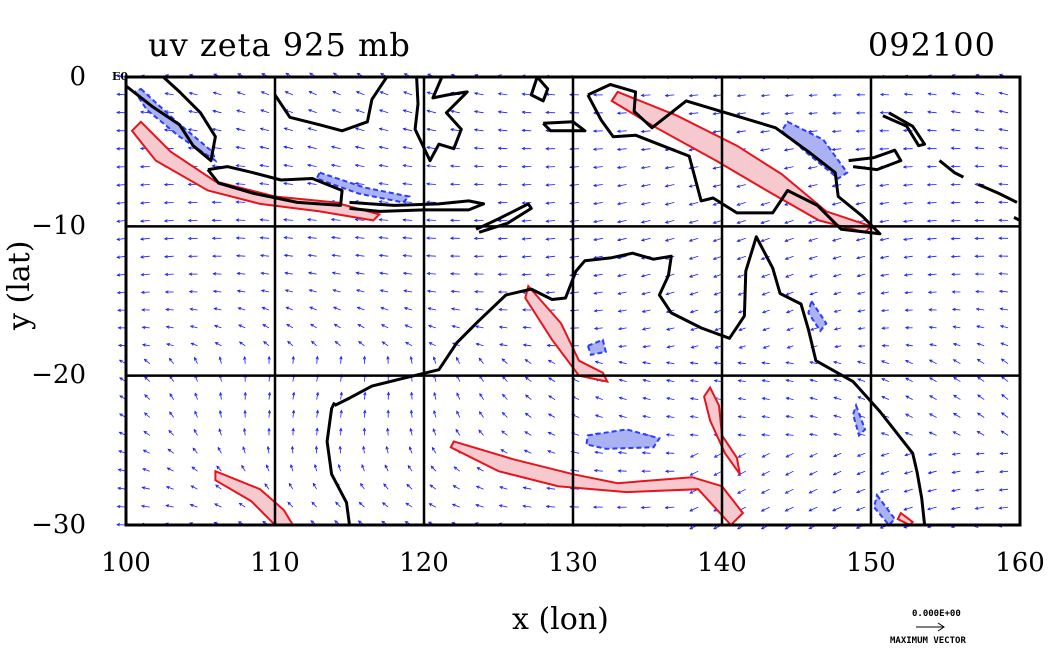  Describe the element at coordinates (254, 497) in the screenshot. I see `positive-vorticity-southwest-band` at that location.